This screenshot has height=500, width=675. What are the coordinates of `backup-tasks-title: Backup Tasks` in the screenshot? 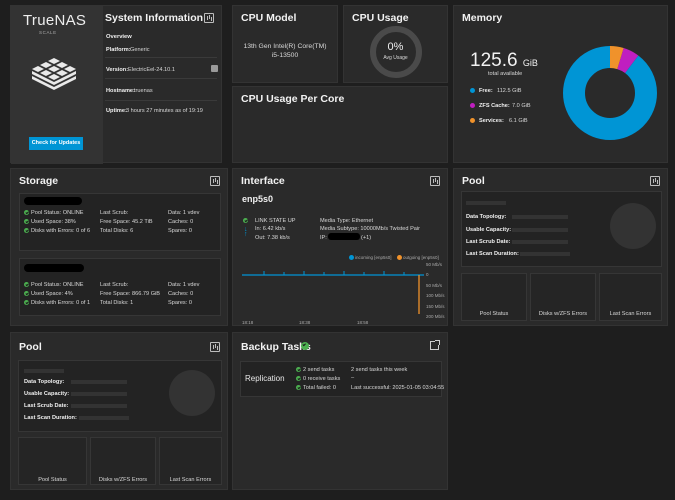 It's located at (276, 347).